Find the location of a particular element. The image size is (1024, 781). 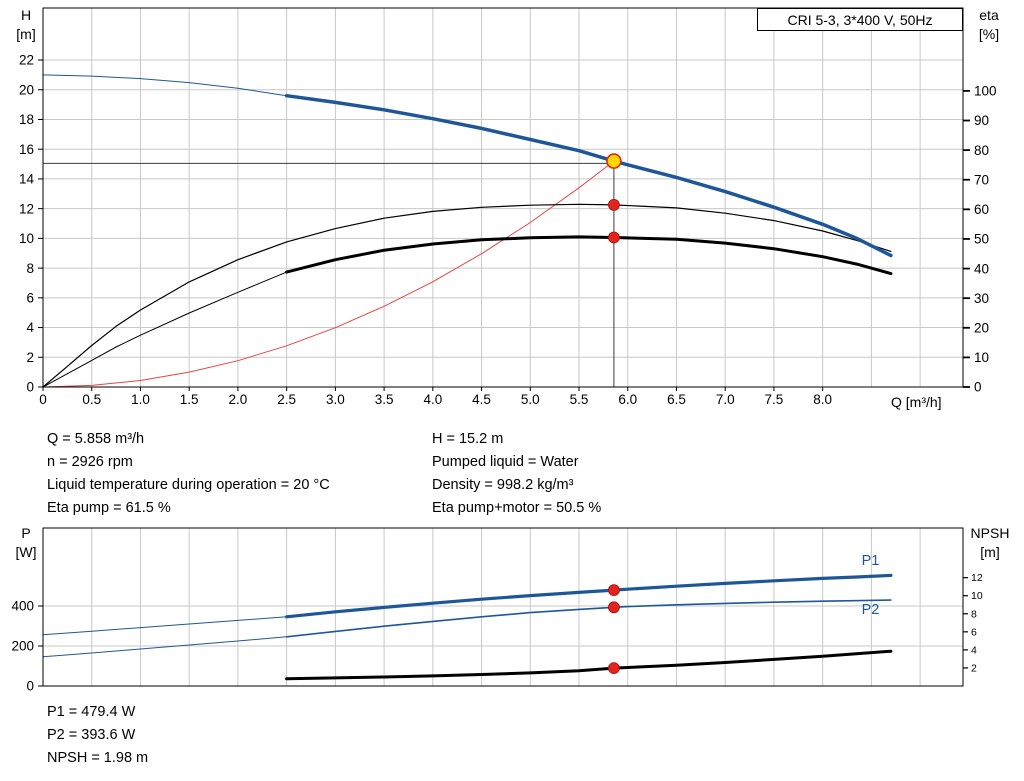

info-flow: Q = 5.858 m³/h is located at coordinates (96, 439).